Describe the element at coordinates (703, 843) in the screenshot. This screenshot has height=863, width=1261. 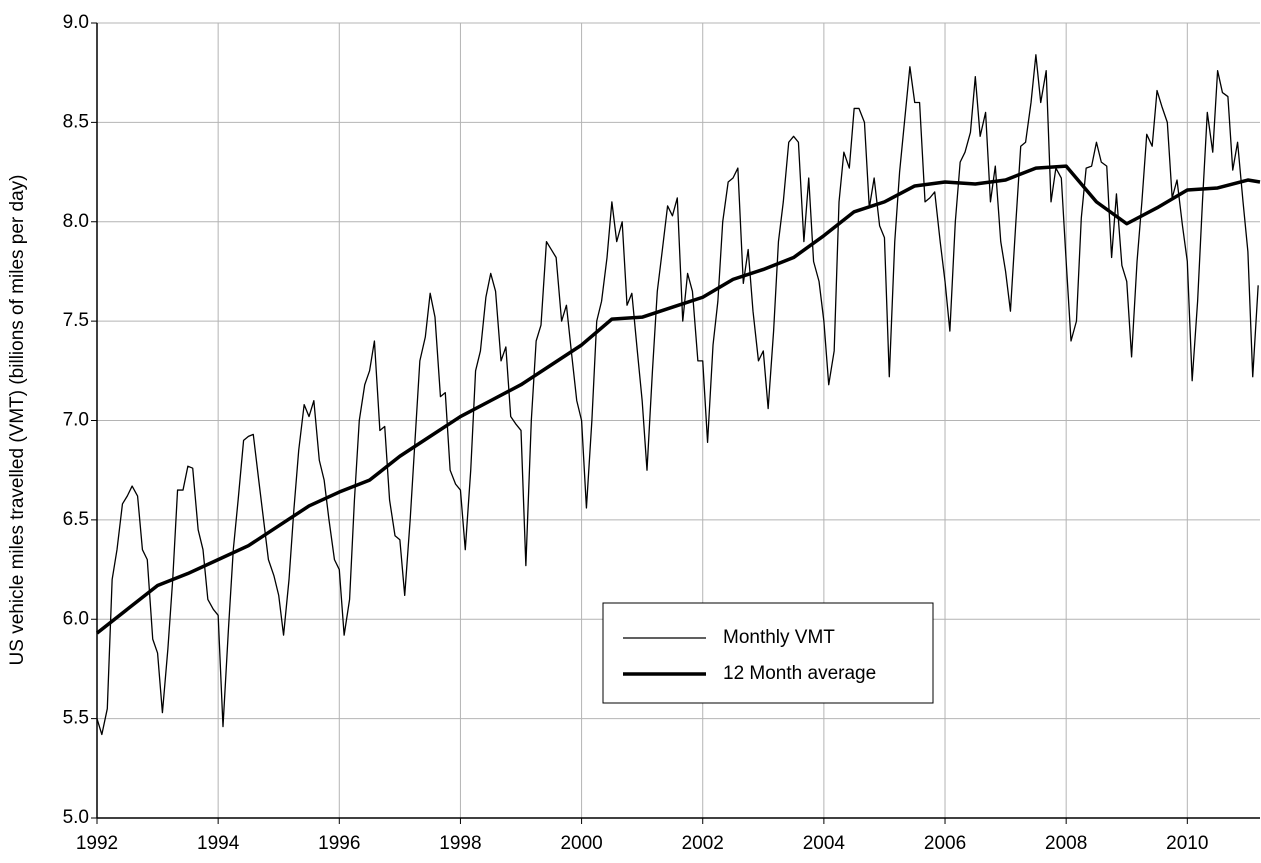
I see `x-tick-label: 2002` at that location.